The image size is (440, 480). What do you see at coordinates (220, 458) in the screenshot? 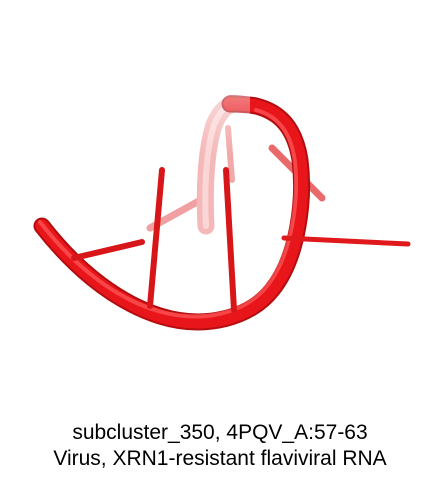
I see `caption-line-2: Virus, XRN1-resistant flaviviral RNA` at bounding box center [220, 458].